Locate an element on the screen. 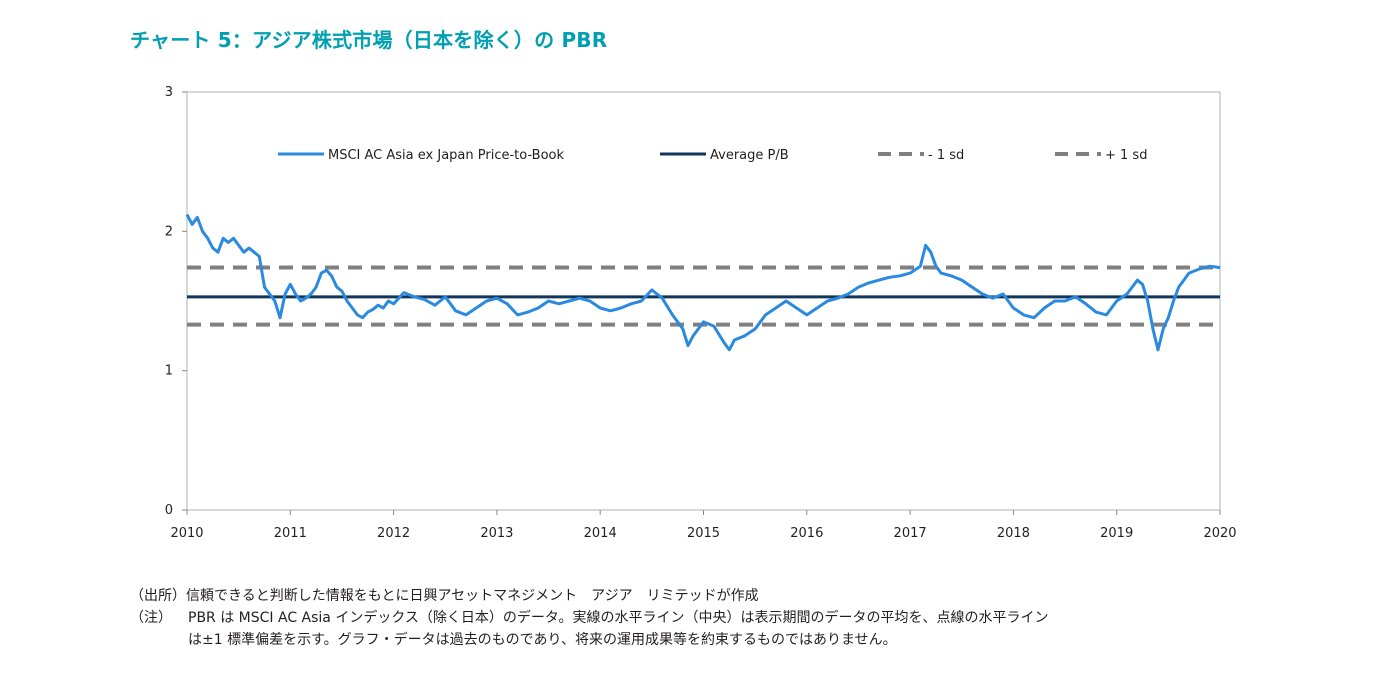 This screenshot has width=1383, height=700. series-line is located at coordinates (703, 282).